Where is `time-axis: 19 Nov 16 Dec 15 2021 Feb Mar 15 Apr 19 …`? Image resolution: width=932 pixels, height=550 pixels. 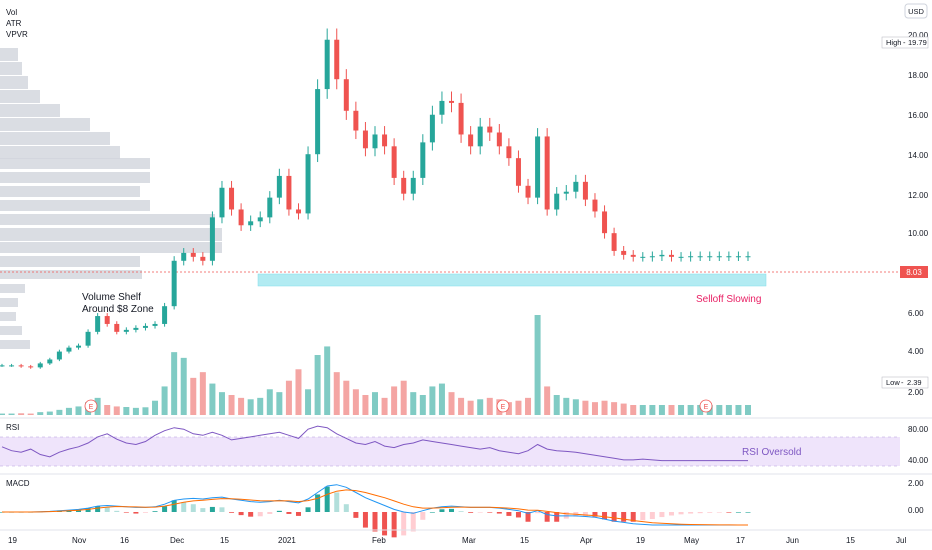 time-axis: 19 Nov 16 Dec 15 2021 Feb Mar 15 Apr 19 … is located at coordinates (457, 540).